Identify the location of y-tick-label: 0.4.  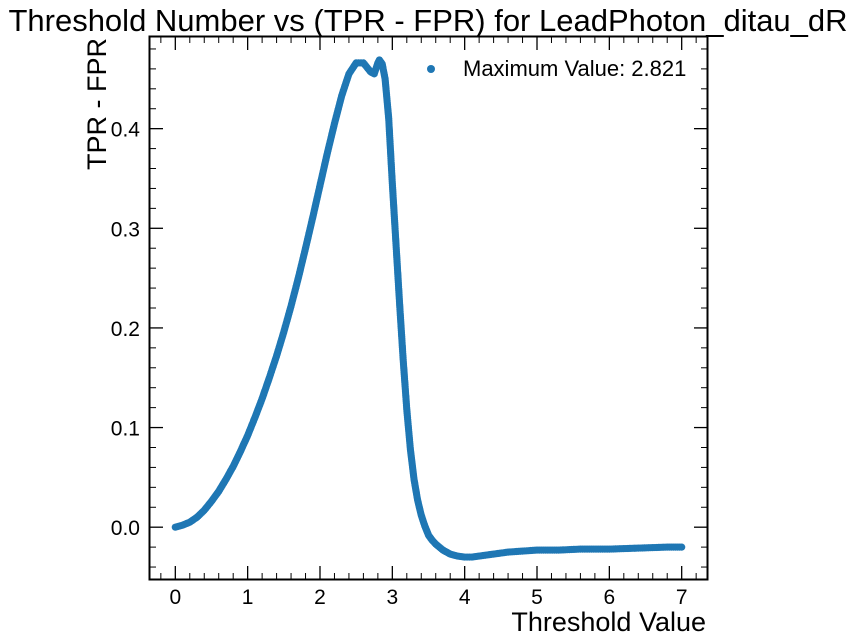
(126, 130).